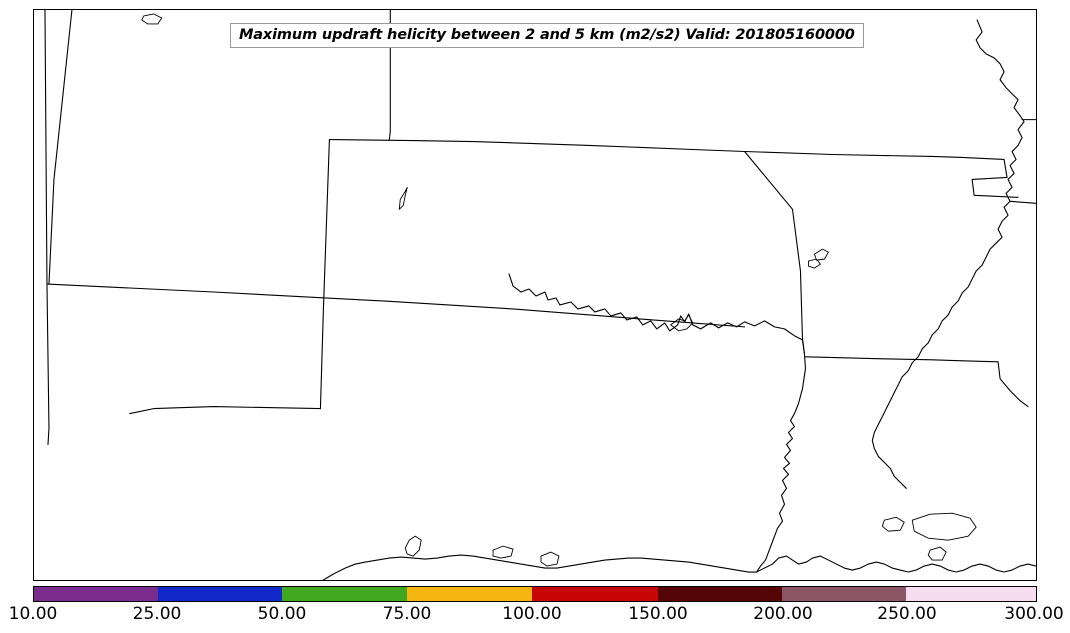 This screenshot has height=633, width=1070. Describe the element at coordinates (682, 323) in the screenshot. I see `lake-texoma` at that location.